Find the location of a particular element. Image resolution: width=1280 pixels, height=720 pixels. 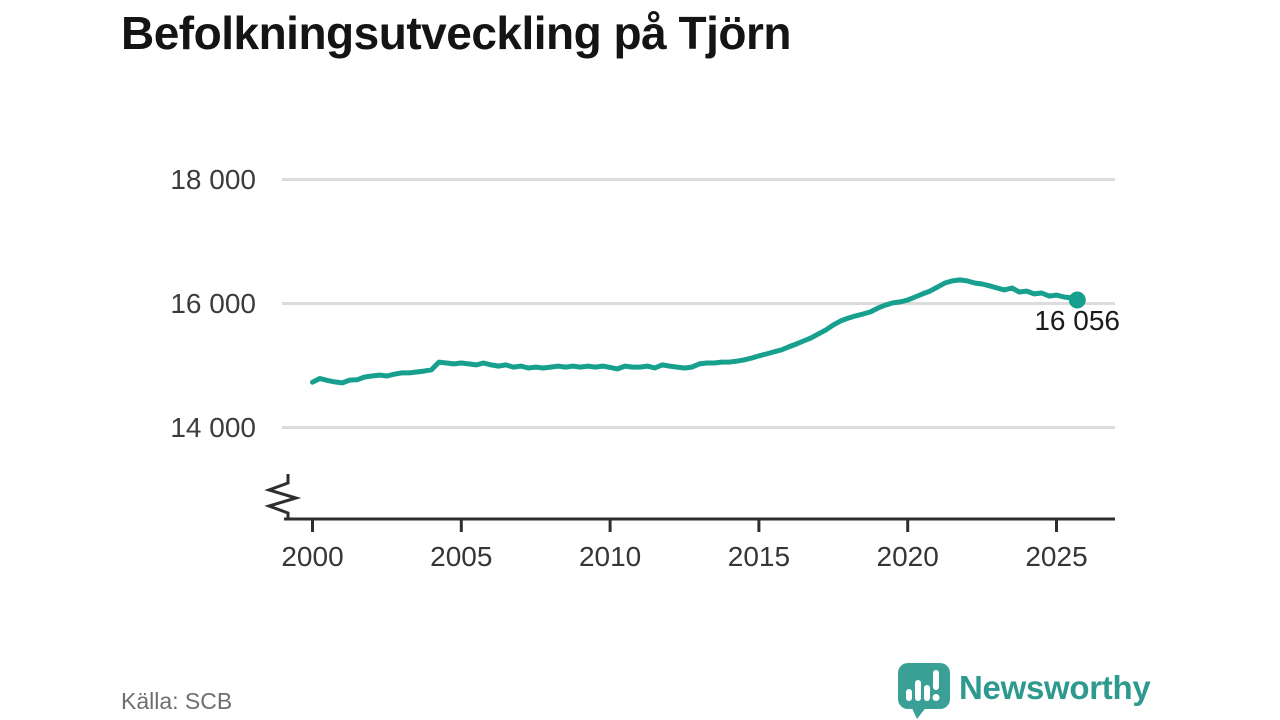

exclamation-bar-glyph is located at coordinates (936, 680).